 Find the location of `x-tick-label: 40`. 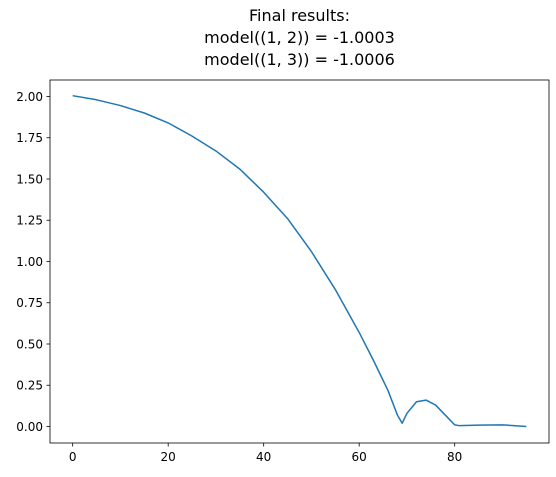

x-tick-label: 40 is located at coordinates (263, 457).